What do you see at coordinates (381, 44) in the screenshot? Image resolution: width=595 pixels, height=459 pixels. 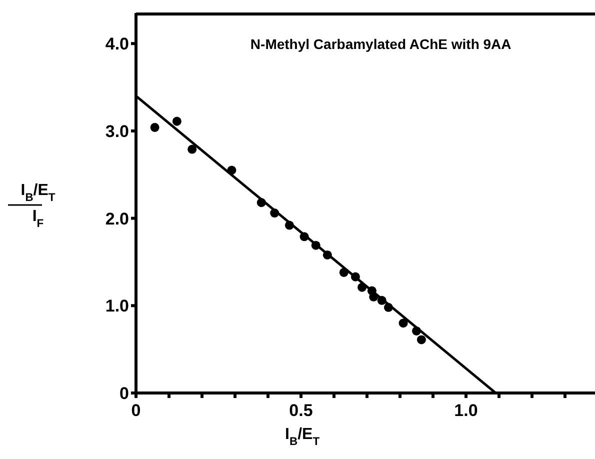 I see `text: N-Methyl Carbamylated AChE with 9AA` at bounding box center [381, 44].